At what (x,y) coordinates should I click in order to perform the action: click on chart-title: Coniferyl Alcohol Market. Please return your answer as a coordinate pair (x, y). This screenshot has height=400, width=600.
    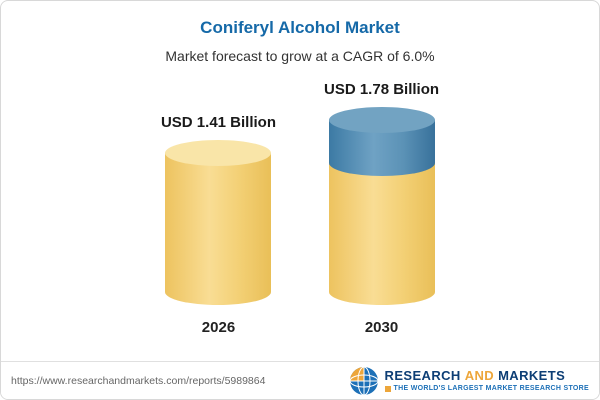
    Looking at the image, I should click on (300, 27).